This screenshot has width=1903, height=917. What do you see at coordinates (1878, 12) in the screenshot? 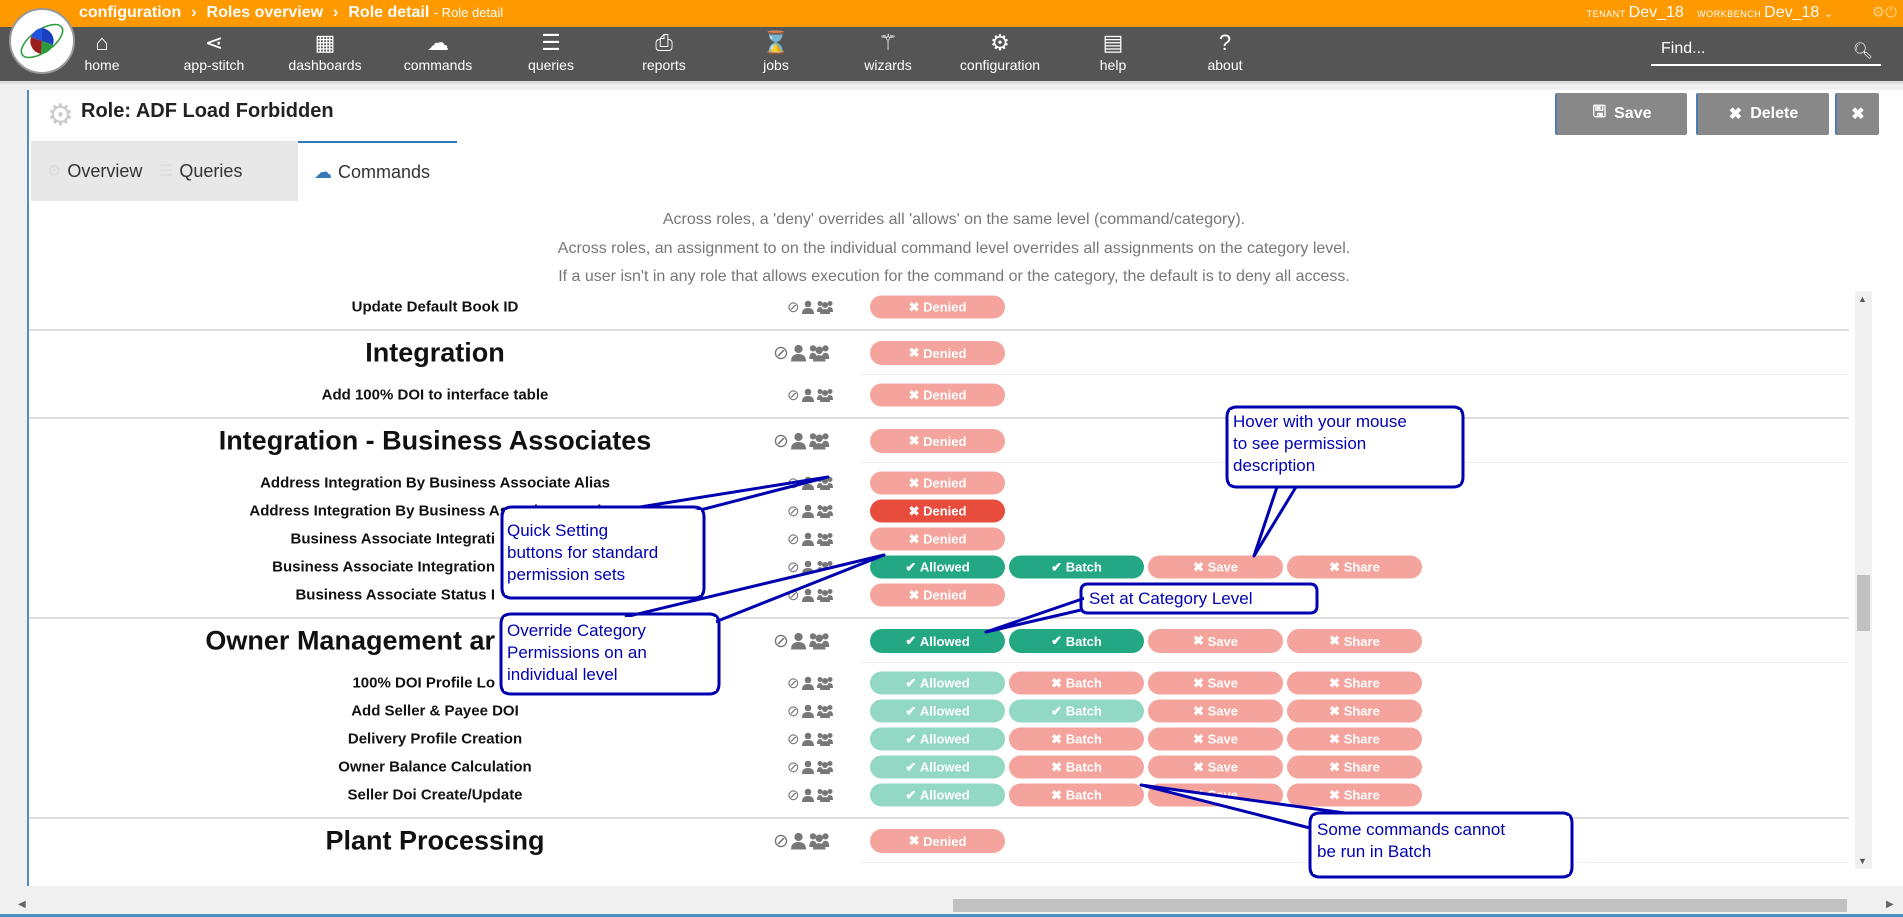
I see `settings-icon: ⚙` at bounding box center [1878, 12].